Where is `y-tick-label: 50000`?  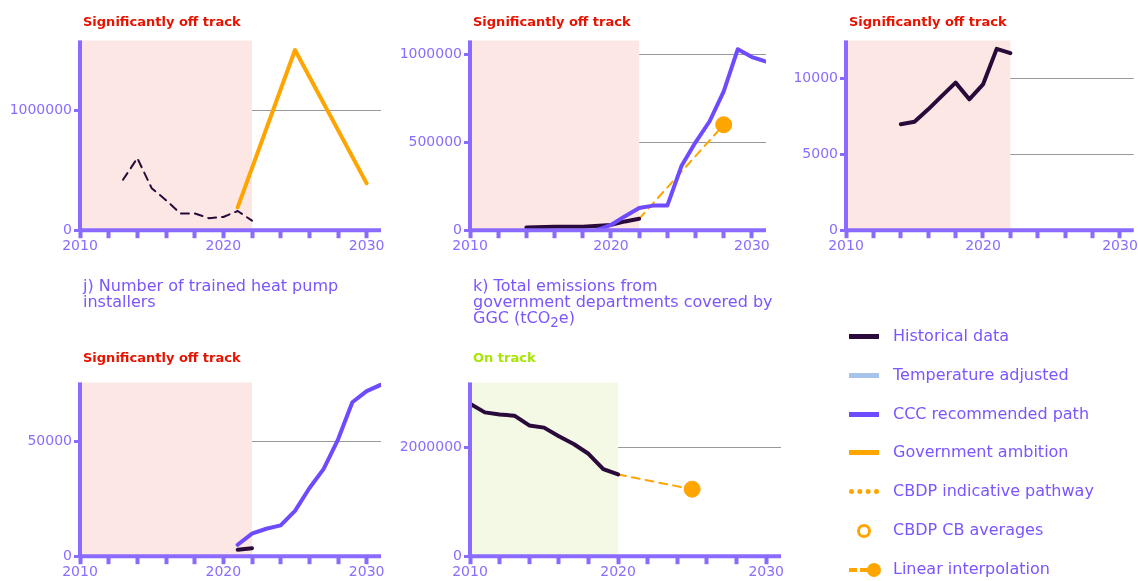 y-tick-label: 50000 is located at coordinates (49, 440).